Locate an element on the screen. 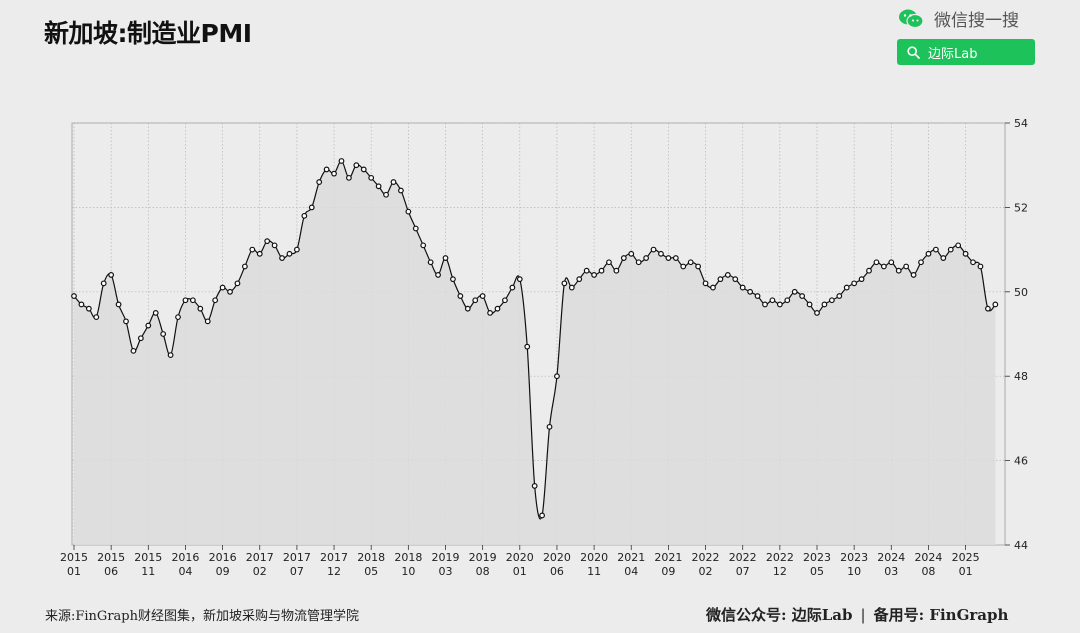  source-note: 来源:FinGraph财经图集，新加坡采购与物流管理学院 is located at coordinates (202, 616).